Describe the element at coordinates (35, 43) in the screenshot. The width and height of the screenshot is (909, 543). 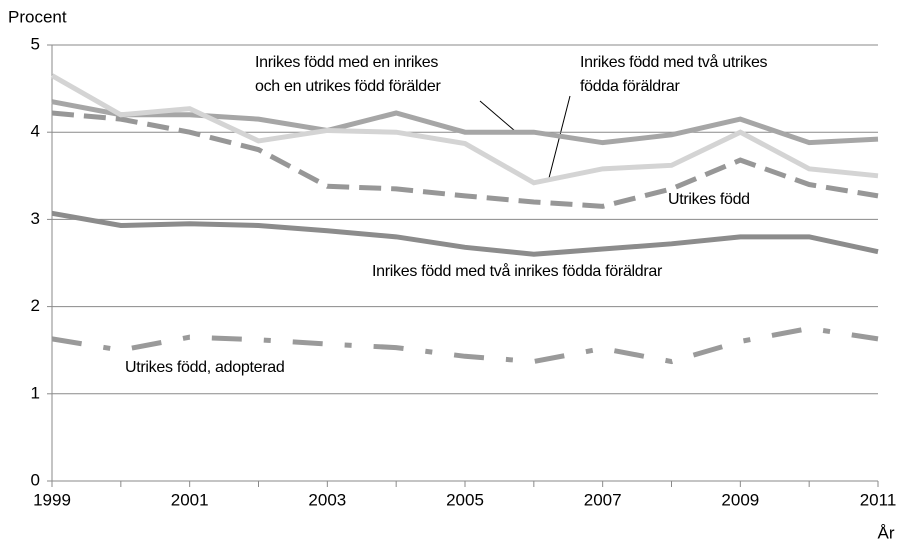
I see `y-tick-label: 5` at that location.